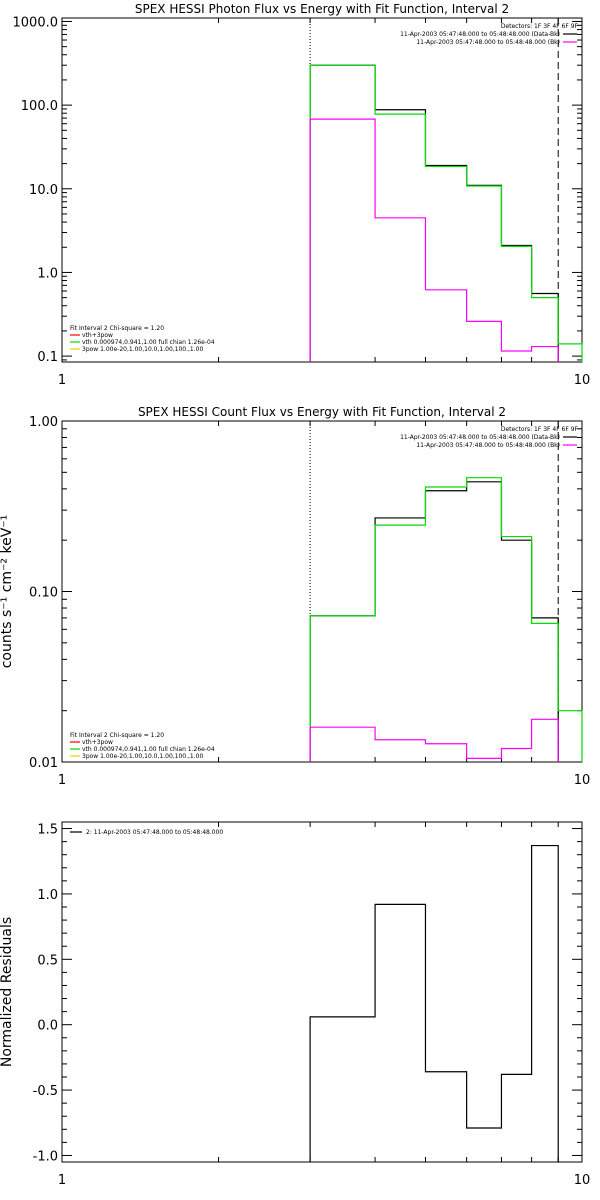 The image size is (600, 1200). Describe the element at coordinates (36, 22) in the screenshot. I see `y-tick-label: 1000.0` at that location.